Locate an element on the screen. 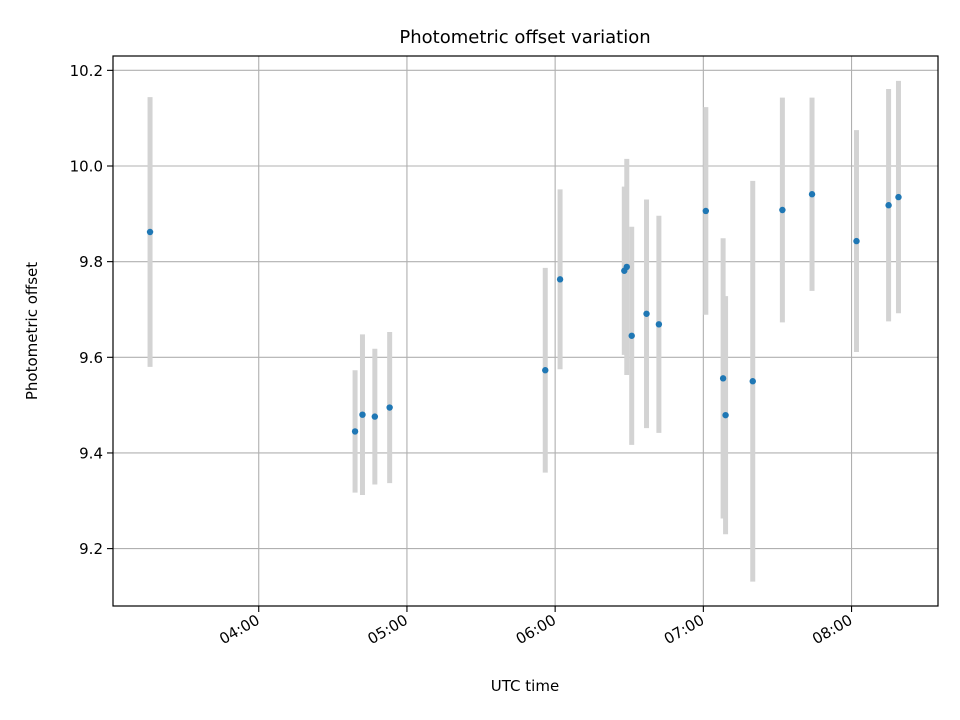 The image size is (960, 720). y-tick-label: 10.2 is located at coordinates (86, 71).